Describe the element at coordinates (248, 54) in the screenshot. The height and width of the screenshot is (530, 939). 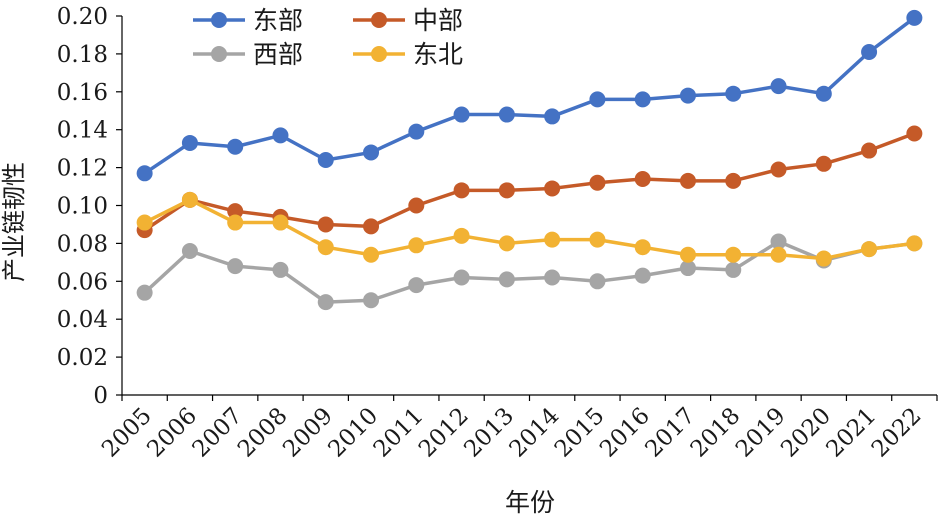
I see `legend-item: 西部` at that location.